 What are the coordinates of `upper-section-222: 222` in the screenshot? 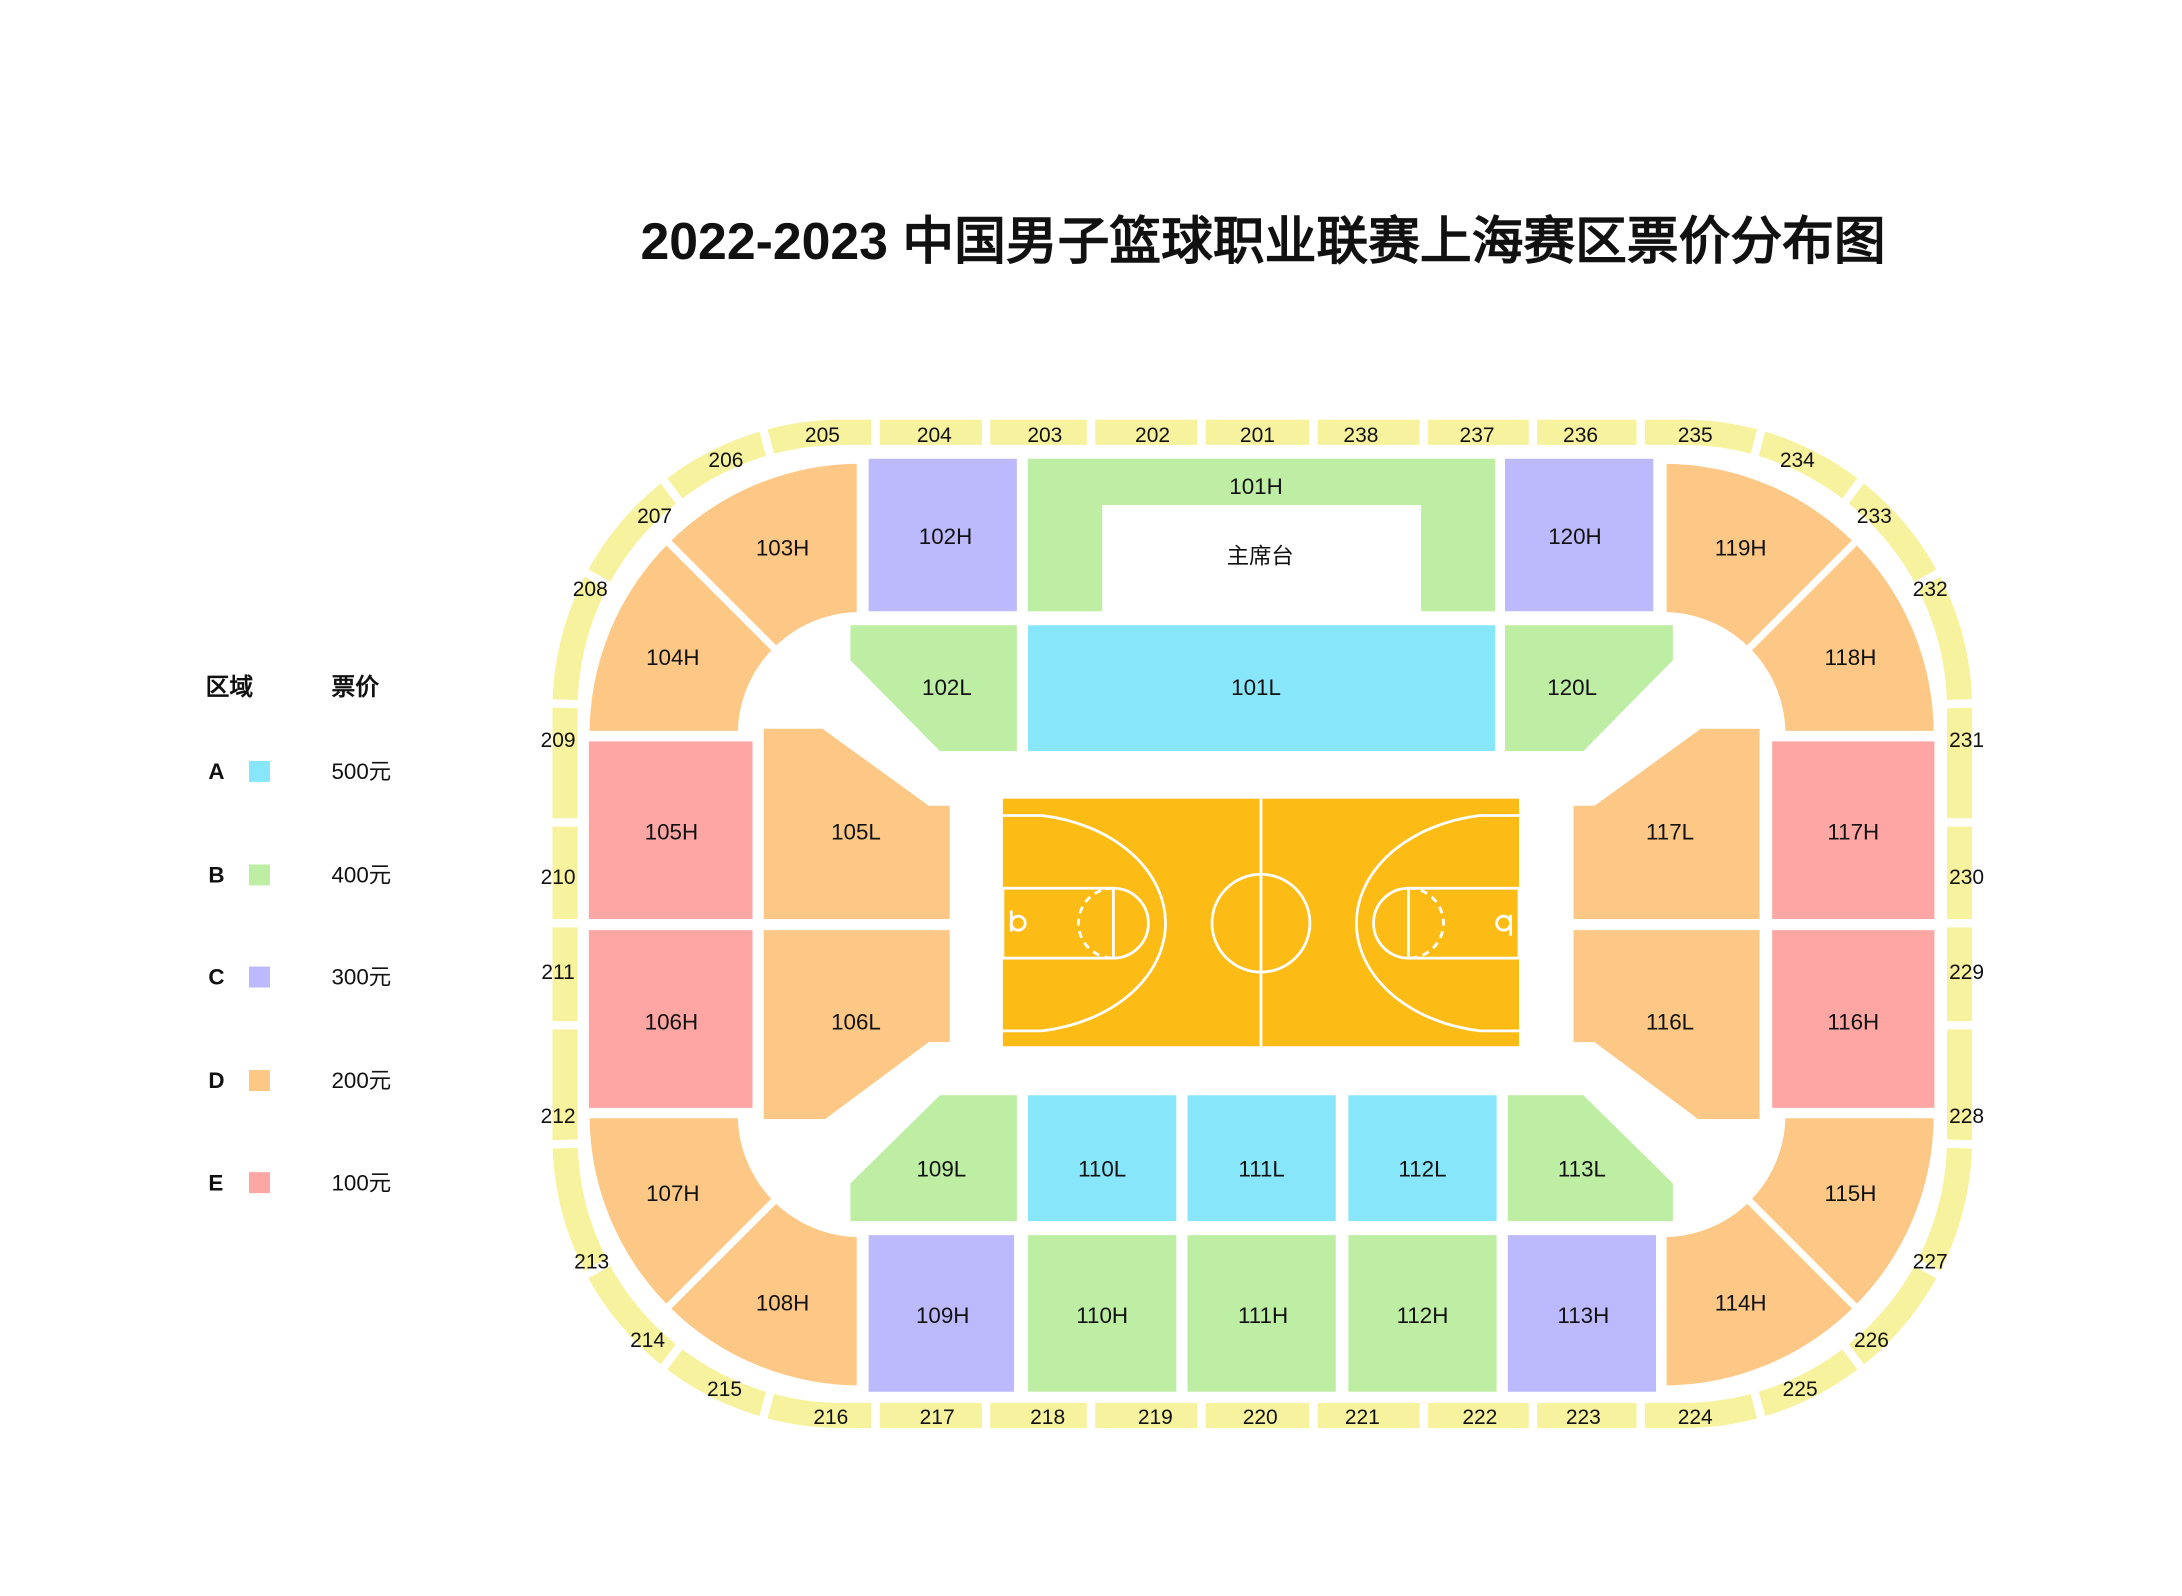 It's located at (1479, 1417).